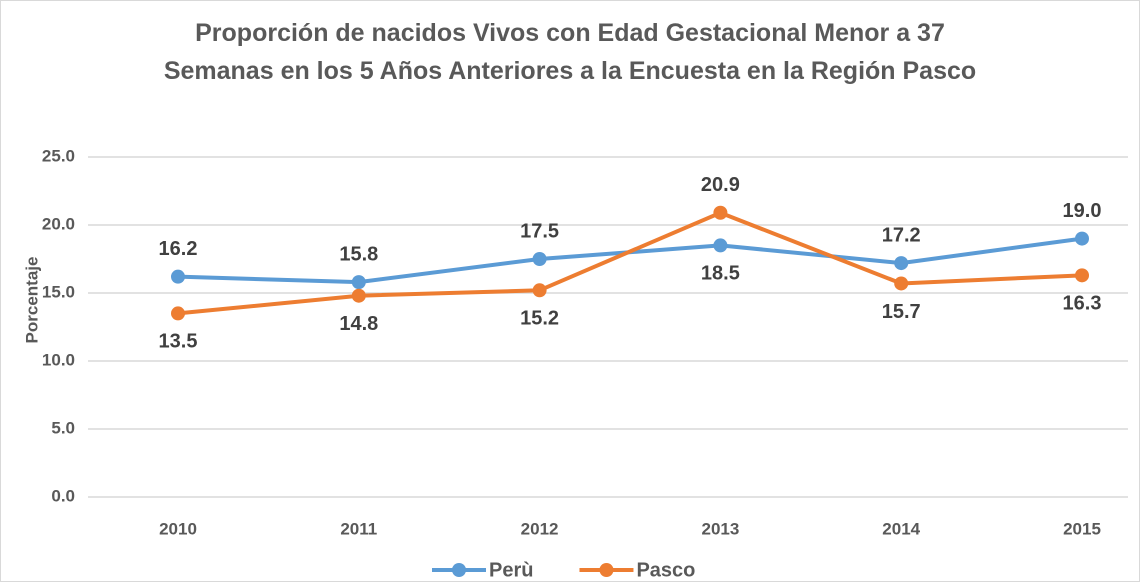 This screenshot has width=1140, height=582. Describe the element at coordinates (178, 528) in the screenshot. I see `x-tick-label: 2010` at that location.